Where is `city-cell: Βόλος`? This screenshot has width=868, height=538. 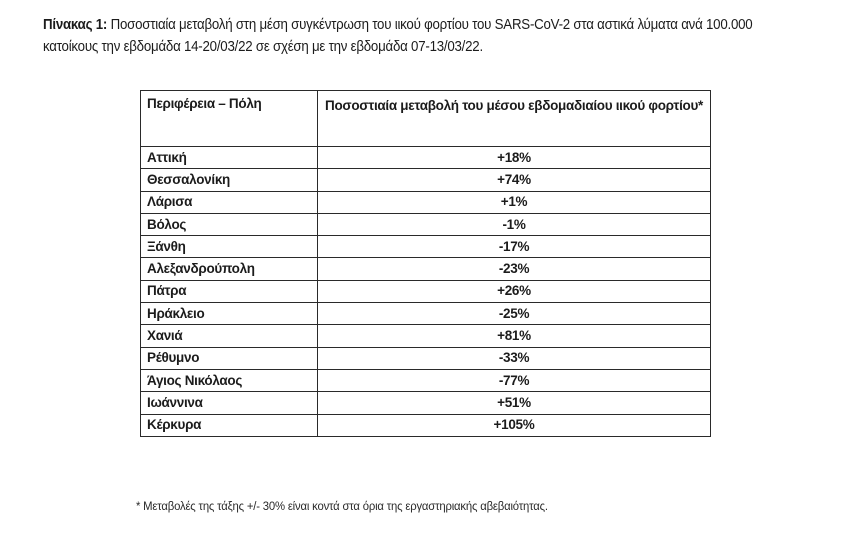
city-cell: Βόλος is located at coordinates (229, 224).